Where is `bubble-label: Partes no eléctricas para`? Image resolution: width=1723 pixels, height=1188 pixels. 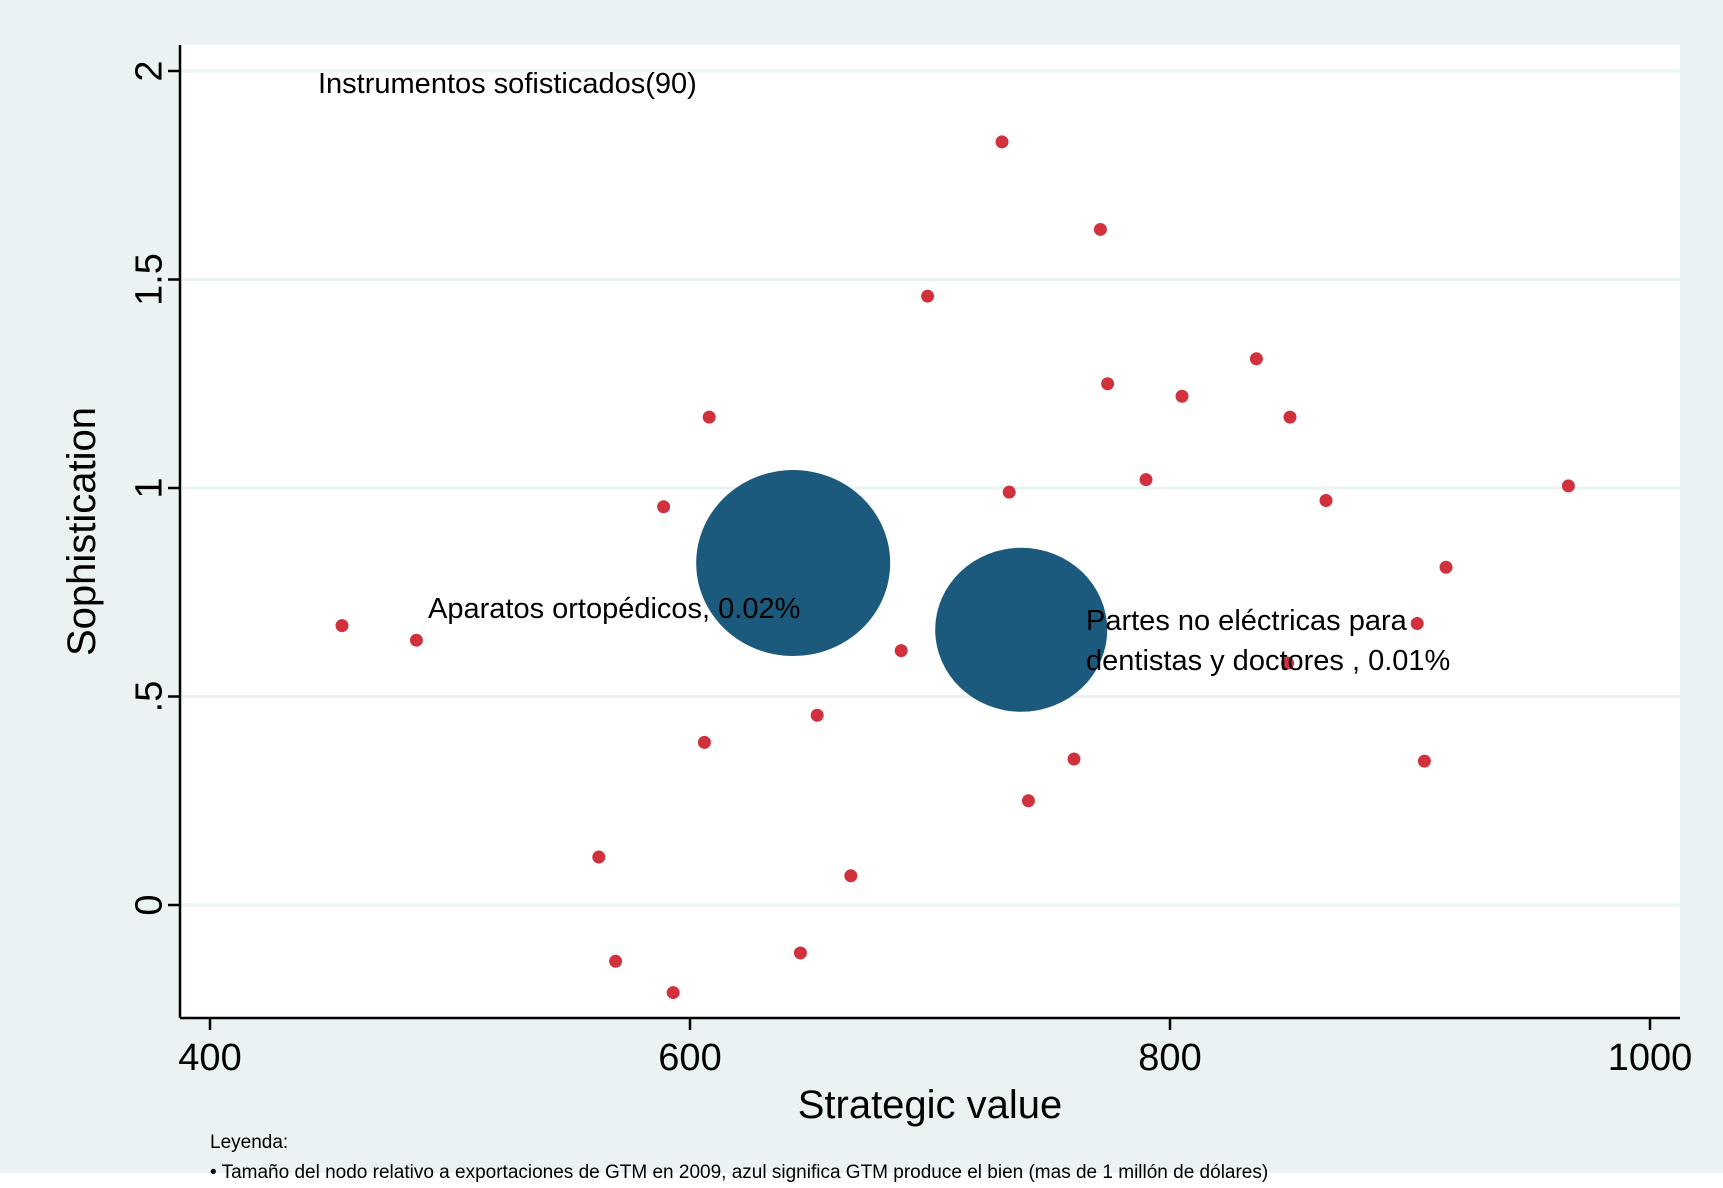
bubble-label: Partes no eléctricas para is located at coordinates (1247, 621).